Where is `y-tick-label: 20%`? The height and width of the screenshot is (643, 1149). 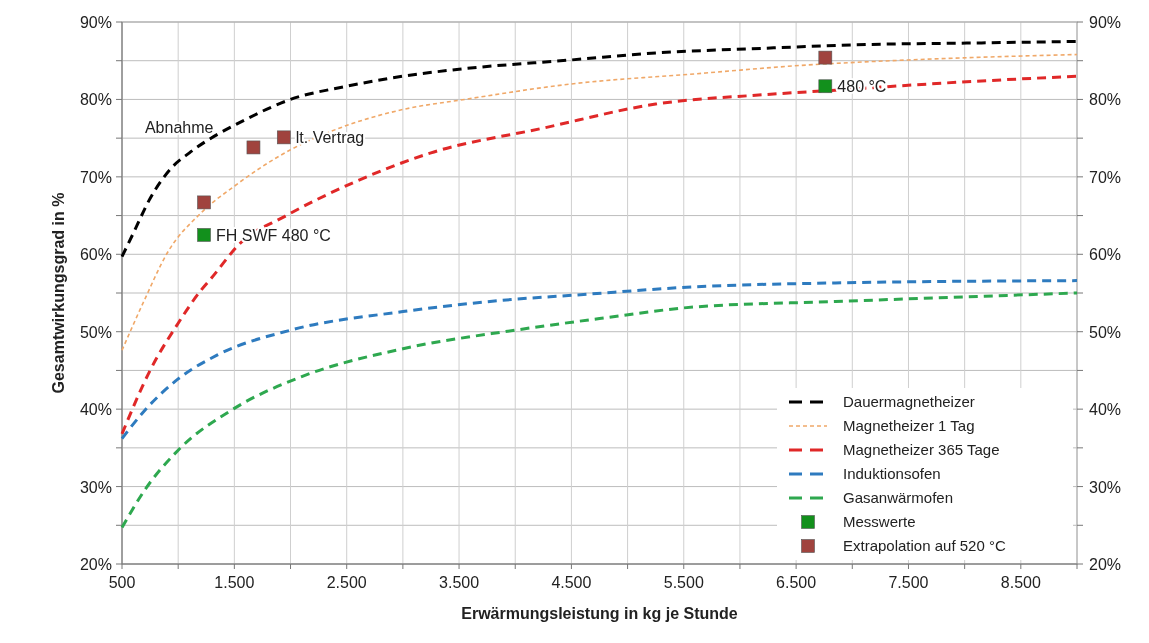
y-tick-label: 20% is located at coordinates (95, 564).